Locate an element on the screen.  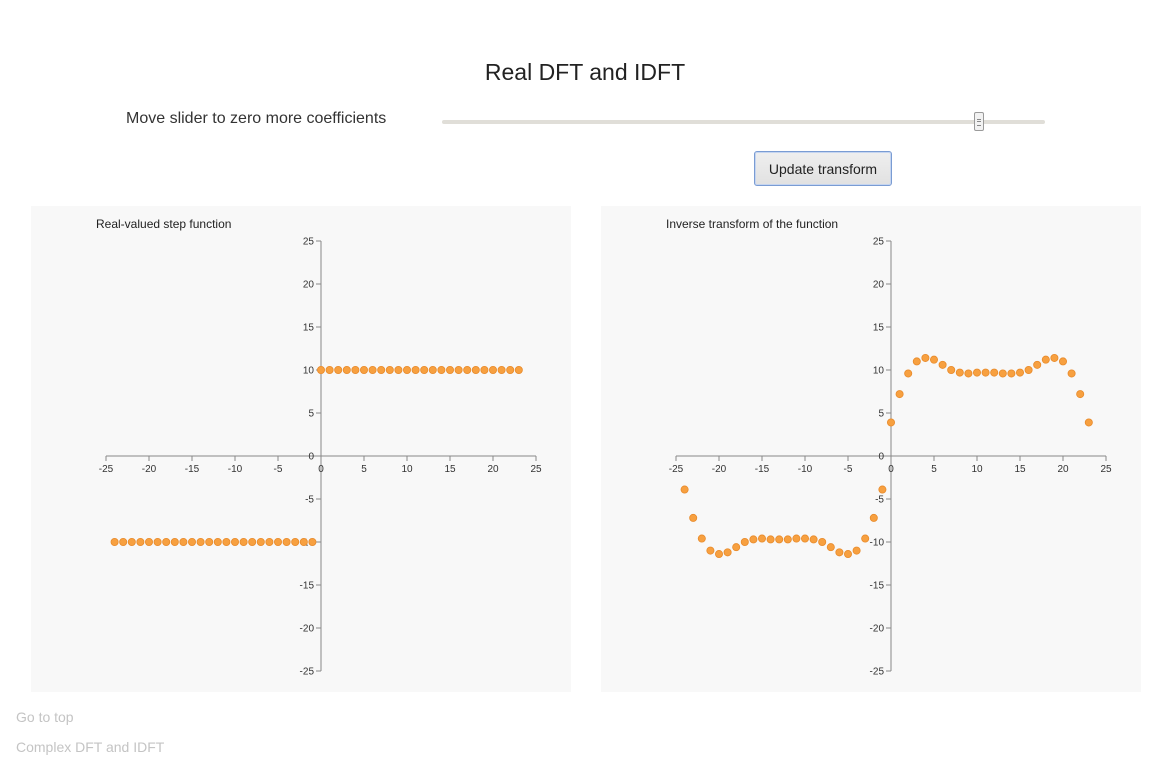
y-tick-label: -25 is located at coordinates (307, 672).